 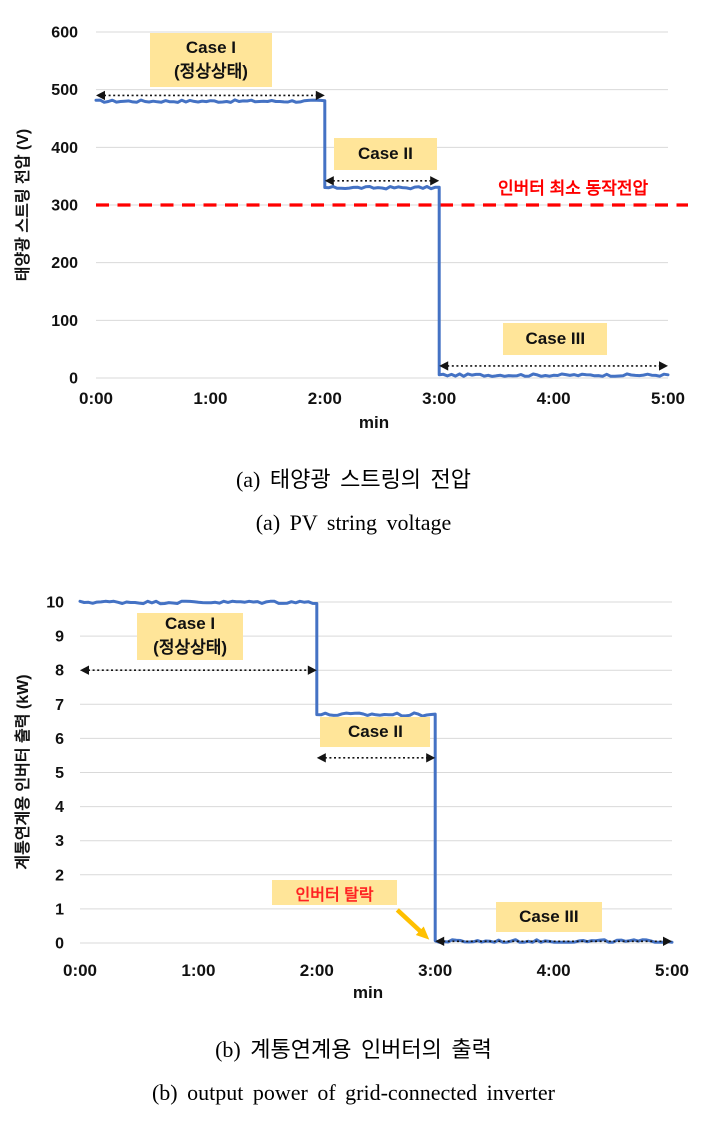 What do you see at coordinates (64, 33) in the screenshot?
I see `y-tick-label: 600` at bounding box center [64, 33].